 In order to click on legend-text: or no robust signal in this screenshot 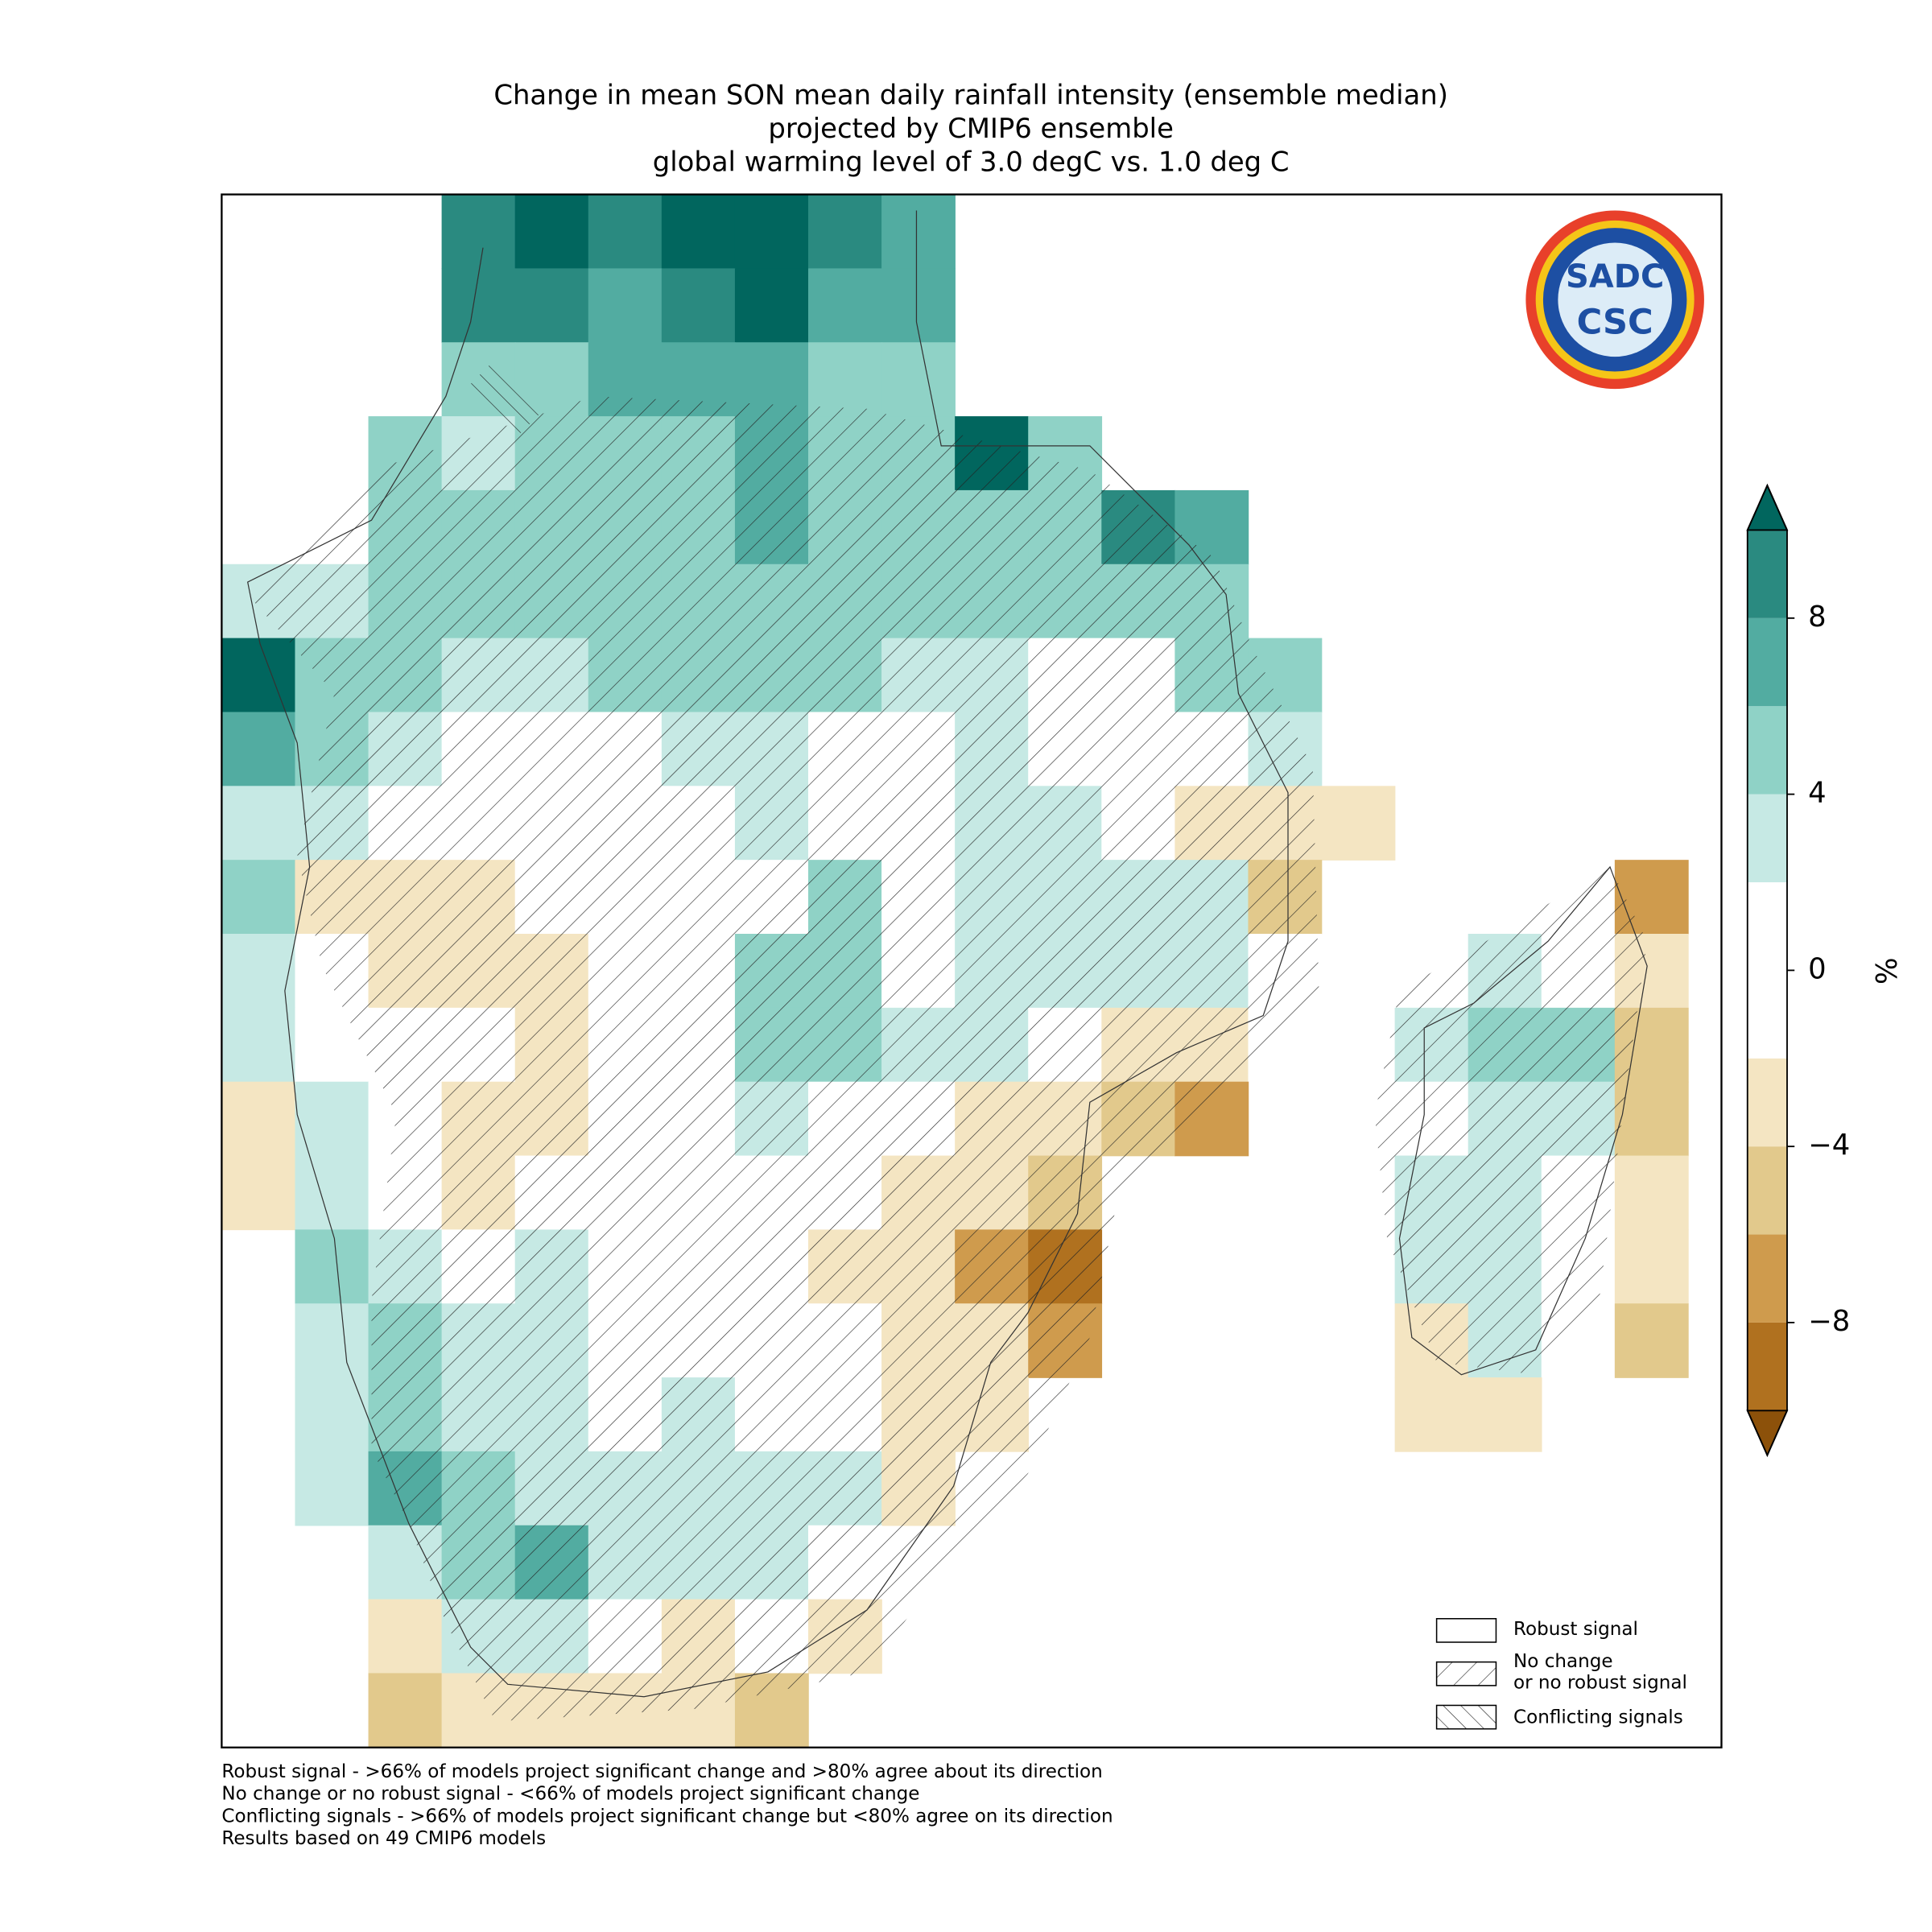, I will do `click(1600, 1683)`.